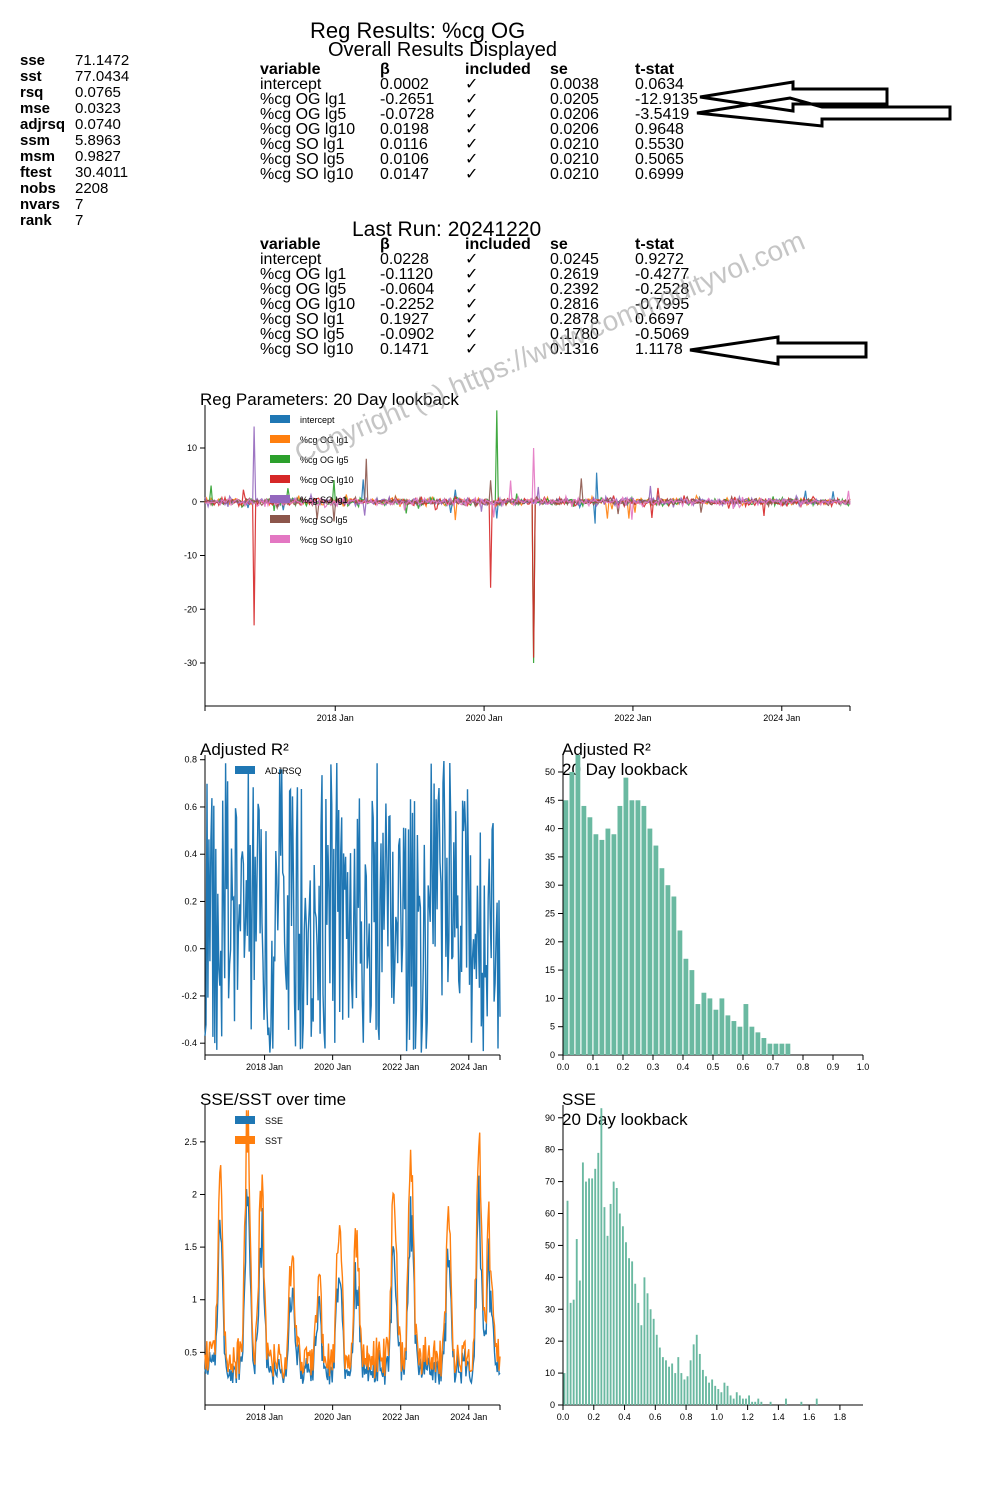 The width and height of the screenshot is (1000, 1500). What do you see at coordinates (683, 1067) in the screenshot?
I see `x-tick-label: 0.4` at bounding box center [683, 1067].